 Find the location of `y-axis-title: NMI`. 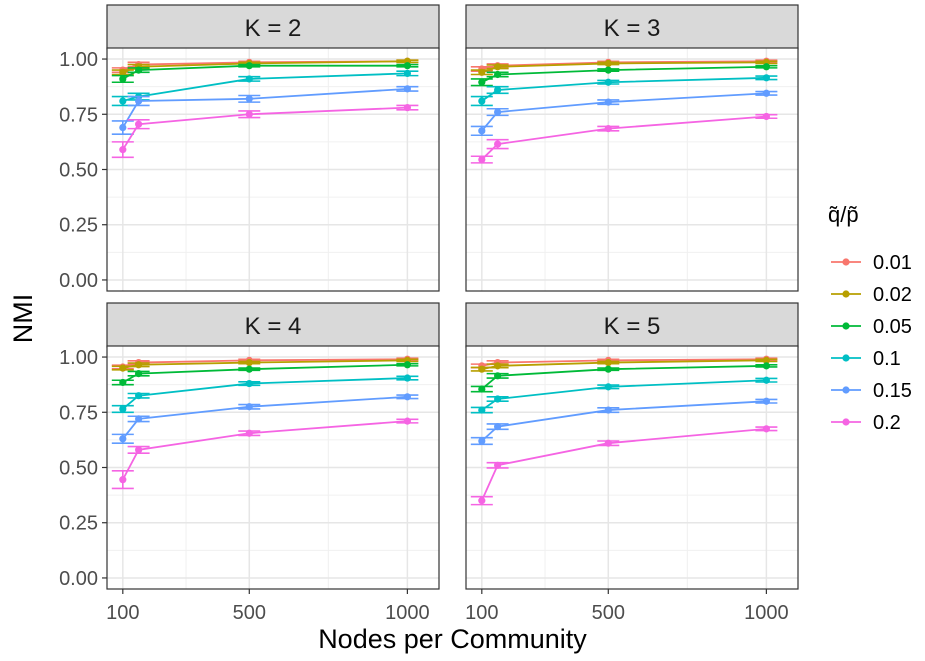

y-axis-title: NMI is located at coordinates (23, 319).